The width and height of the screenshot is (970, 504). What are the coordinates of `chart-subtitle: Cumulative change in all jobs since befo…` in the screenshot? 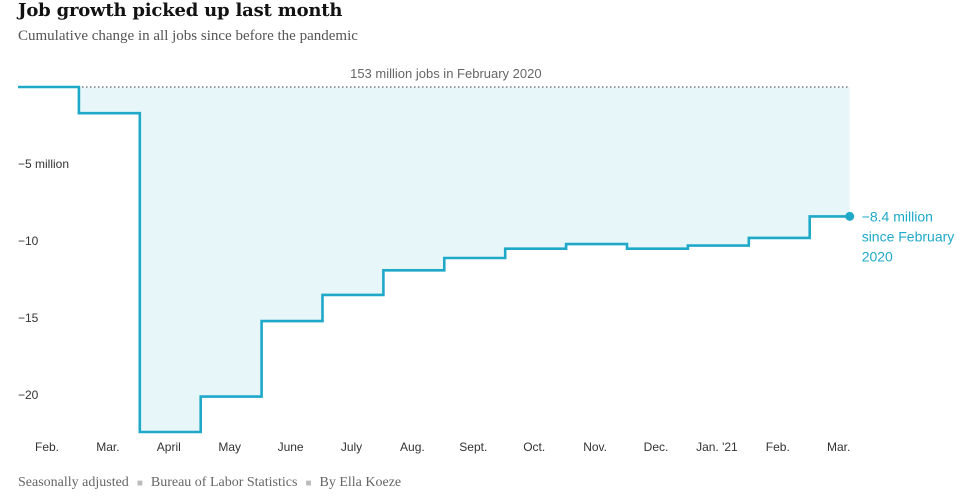 It's located at (188, 36).